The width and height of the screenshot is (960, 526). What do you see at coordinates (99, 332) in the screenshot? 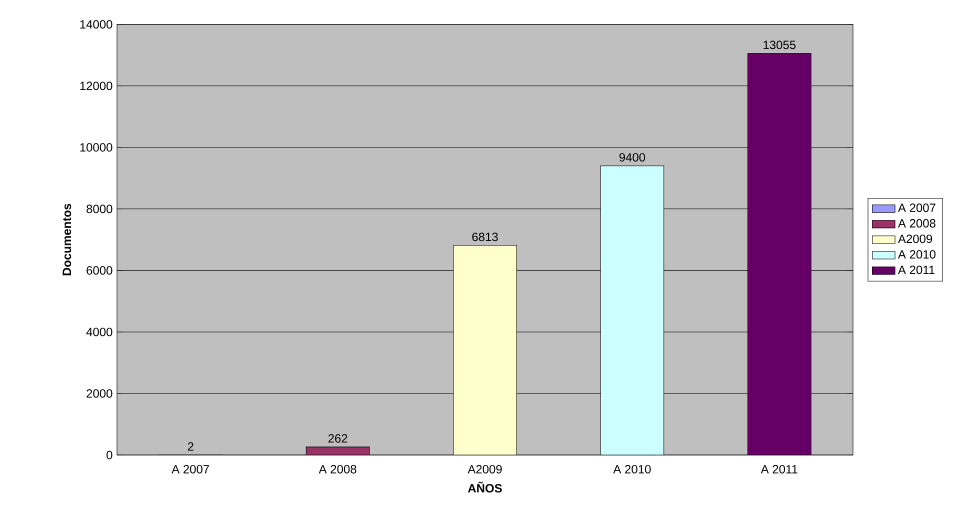
I see `y-tick-label: 4000` at bounding box center [99, 332].